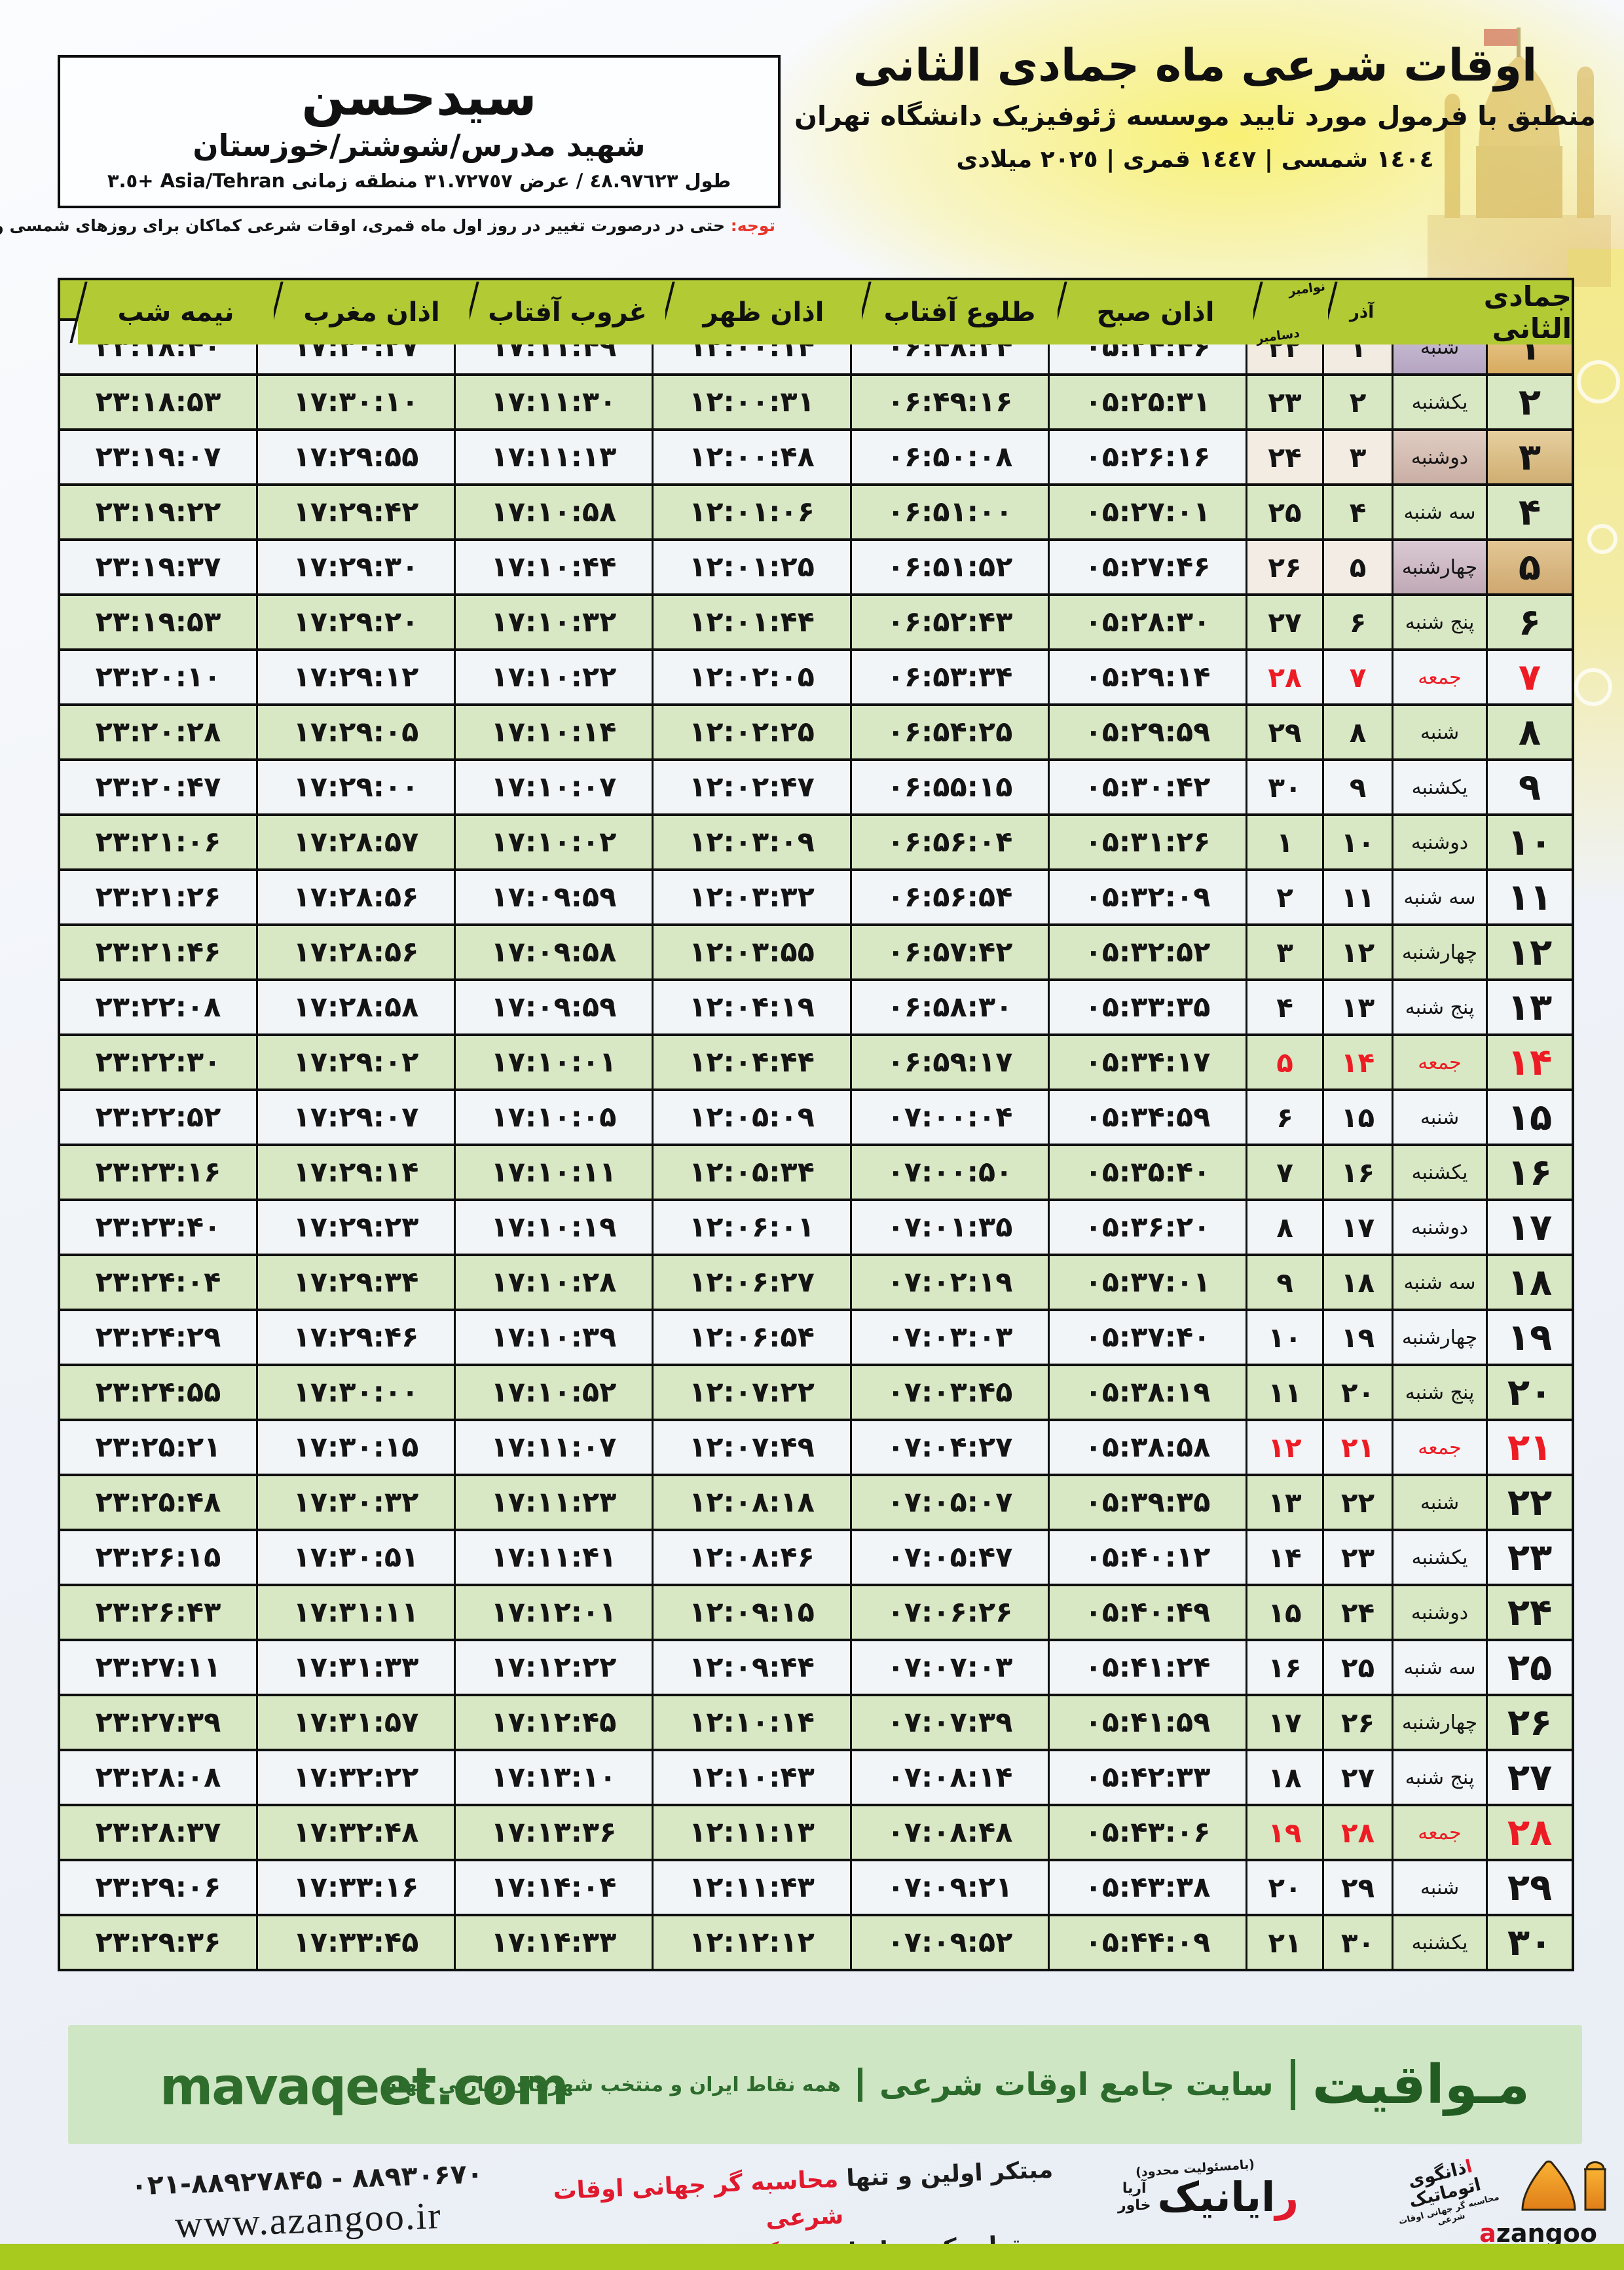  Describe the element at coordinates (1596, 576) in the screenshot. I see `side-ornament-band` at that location.